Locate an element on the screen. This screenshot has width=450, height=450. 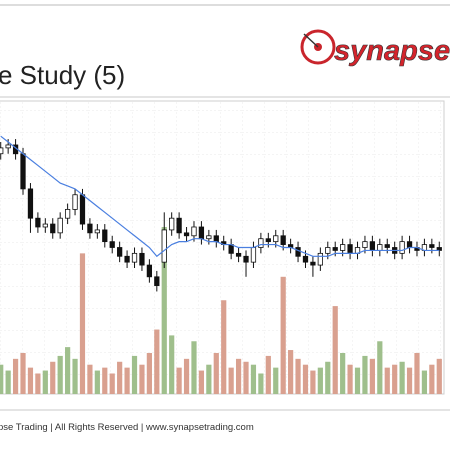
logo-text: synapsetrad is located at coordinates (392, 51).